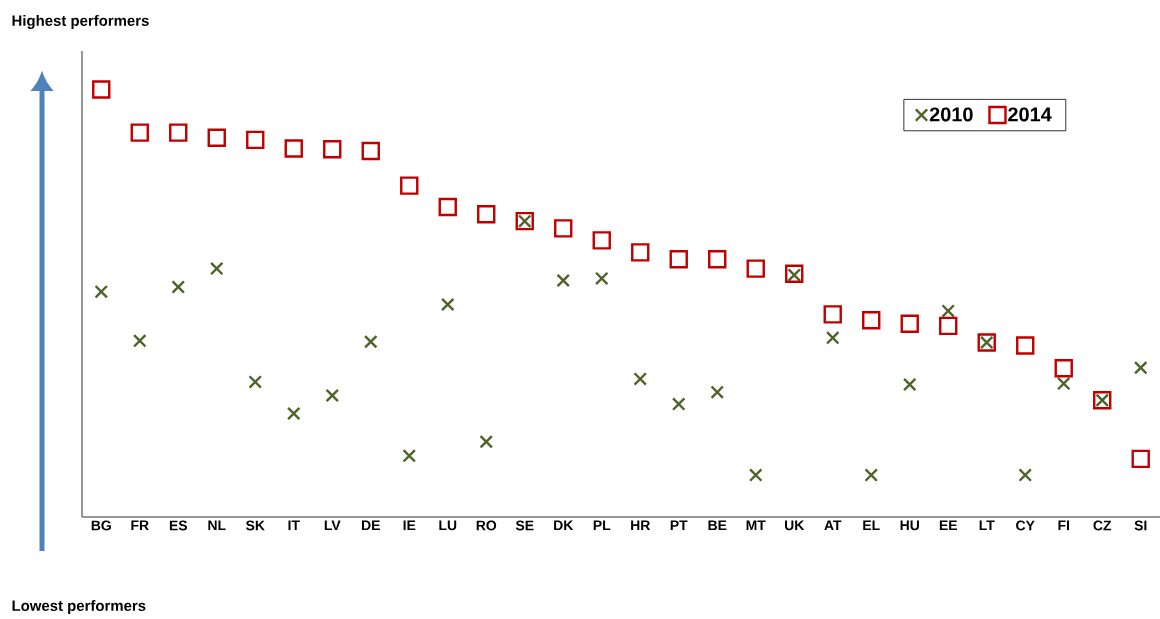 The height and width of the screenshot is (619, 1160). I want to click on x-tick-label: LU, so click(448, 525).